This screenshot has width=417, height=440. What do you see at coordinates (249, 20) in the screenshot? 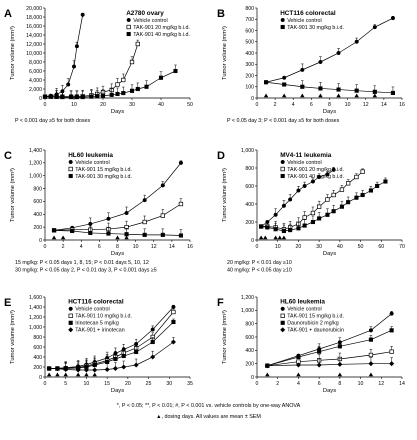
I see `y-tick-label: 700` at bounding box center [249, 20].